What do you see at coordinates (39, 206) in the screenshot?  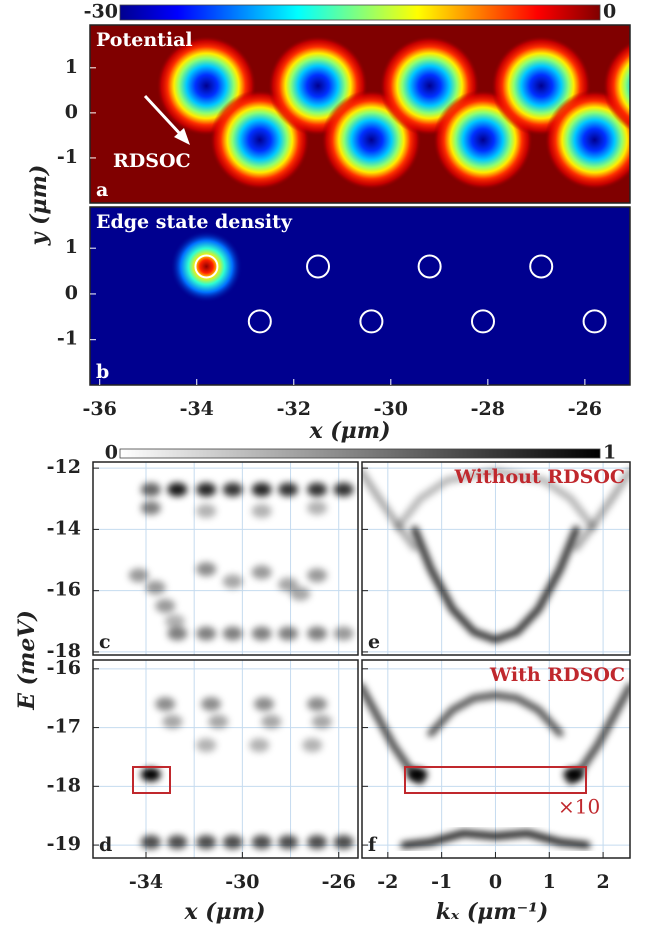 I see `y-axis-label: y (μm)` at bounding box center [39, 206].